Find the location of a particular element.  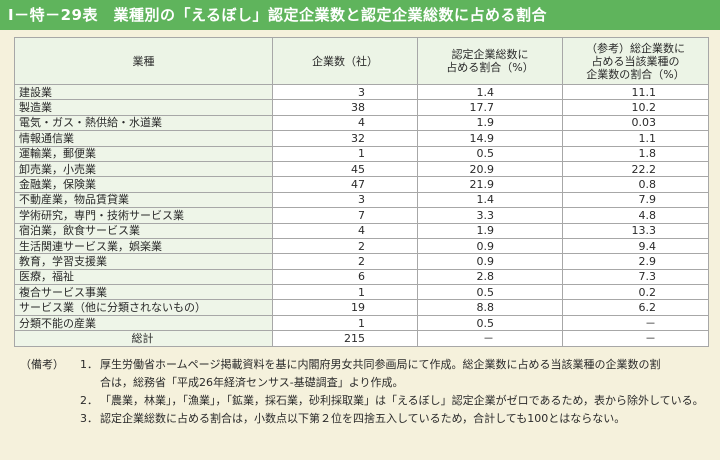

header-ref-line: 占める当該業種の is located at coordinates (635, 61).